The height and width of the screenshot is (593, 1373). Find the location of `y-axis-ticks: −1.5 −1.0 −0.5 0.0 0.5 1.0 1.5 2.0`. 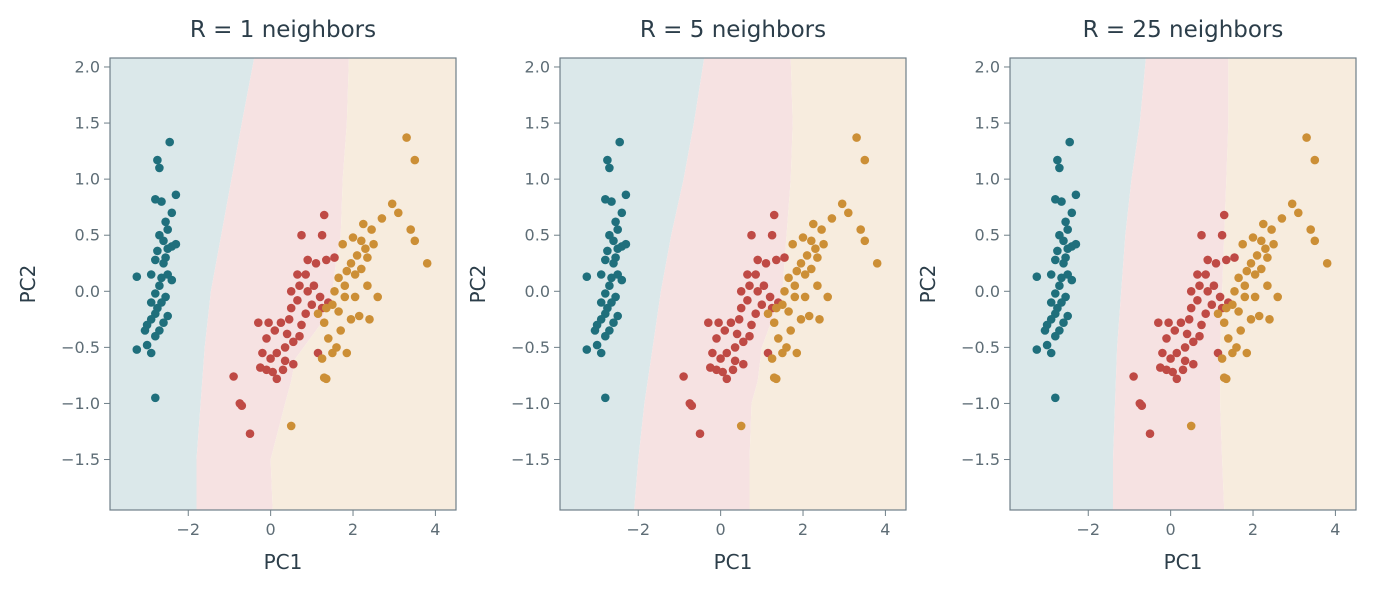

y-axis-ticks: −1.5 −1.0 −0.5 0.0 0.5 1.0 1.5 2.0 is located at coordinates (85, 263).